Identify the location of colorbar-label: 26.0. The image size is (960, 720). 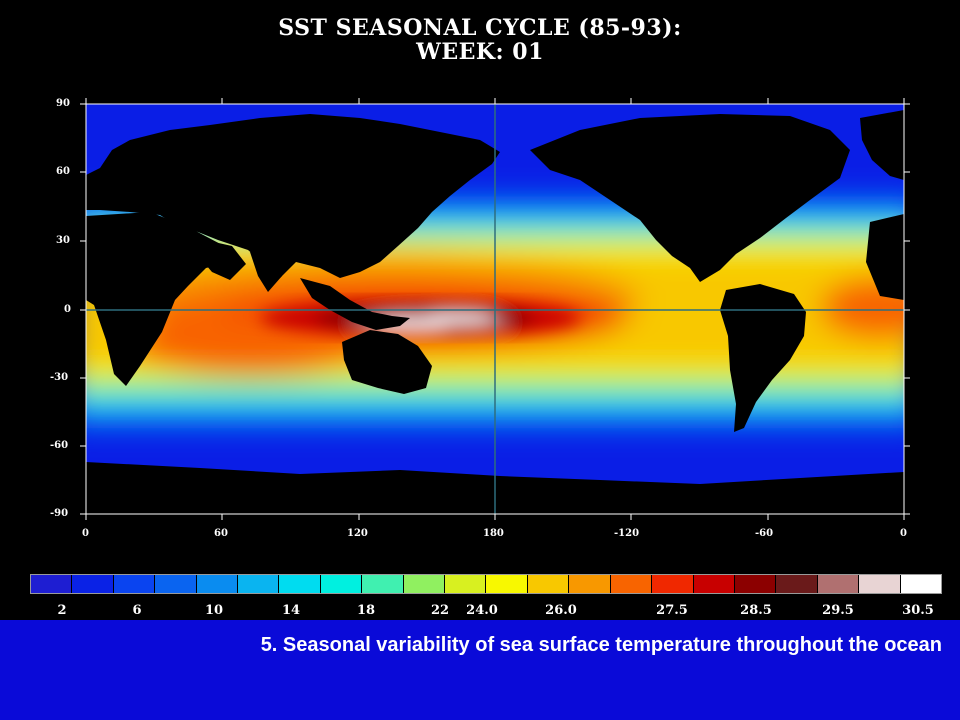
(561, 610).